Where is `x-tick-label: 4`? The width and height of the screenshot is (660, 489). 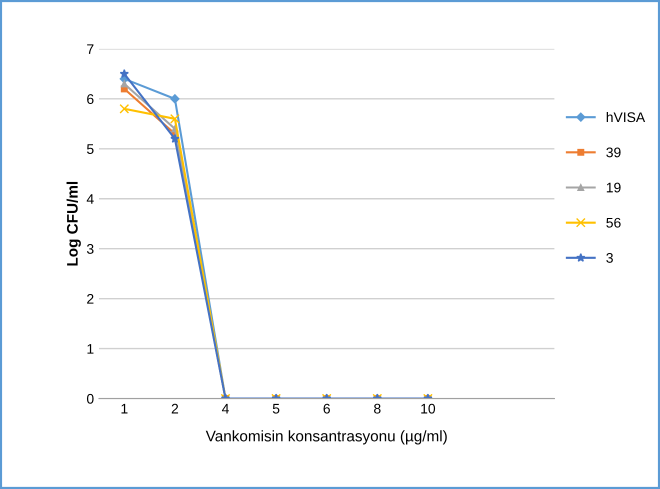 x-tick-label: 4 is located at coordinates (225, 409).